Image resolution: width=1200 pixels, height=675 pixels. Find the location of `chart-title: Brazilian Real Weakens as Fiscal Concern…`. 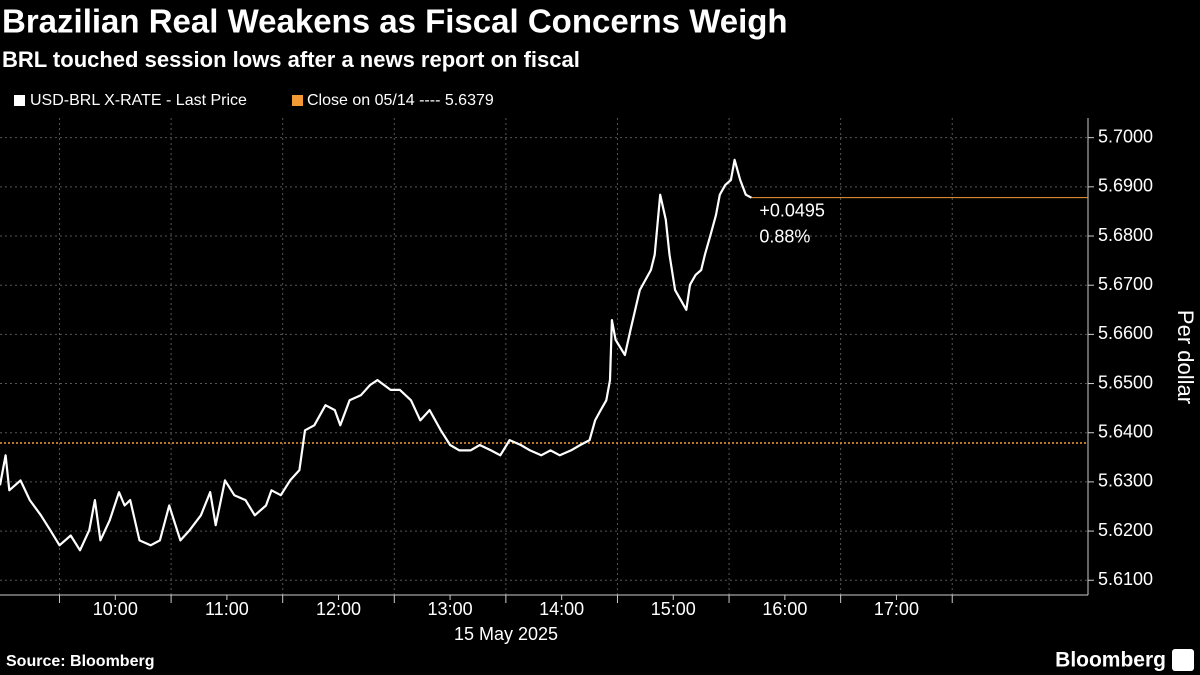

chart-title: Brazilian Real Weakens as Fiscal Concern… is located at coordinates (395, 21).